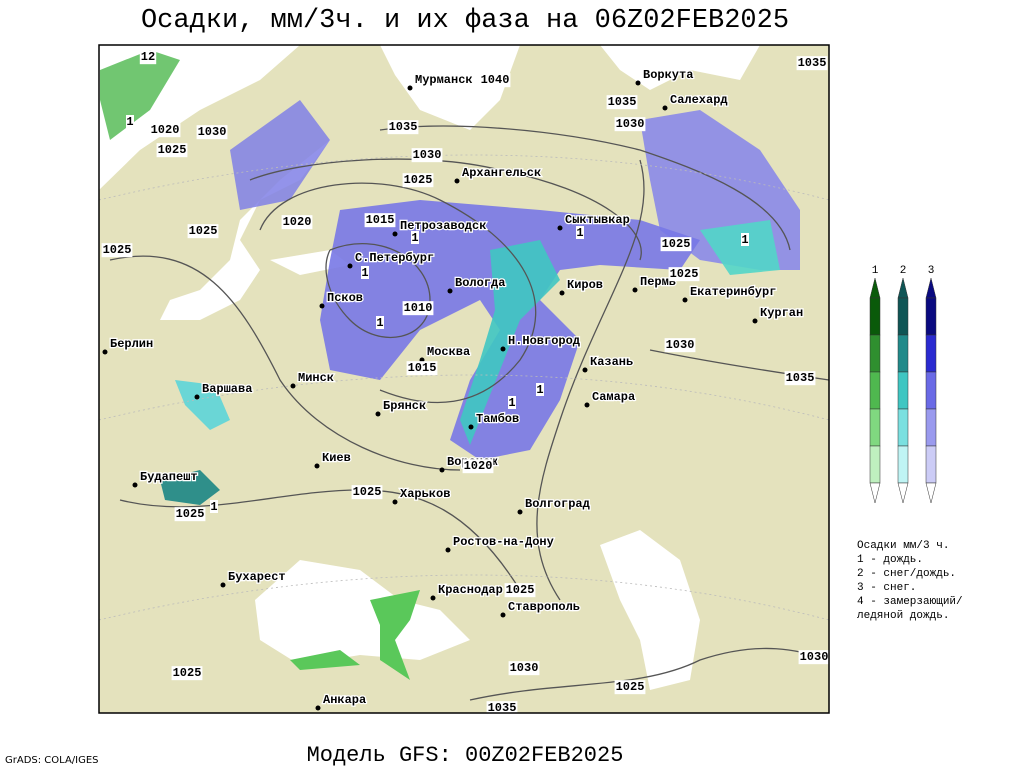 This screenshot has width=1024, height=768. What do you see at coordinates (611, 362) in the screenshot?
I see `city-label: Казань` at bounding box center [611, 362].